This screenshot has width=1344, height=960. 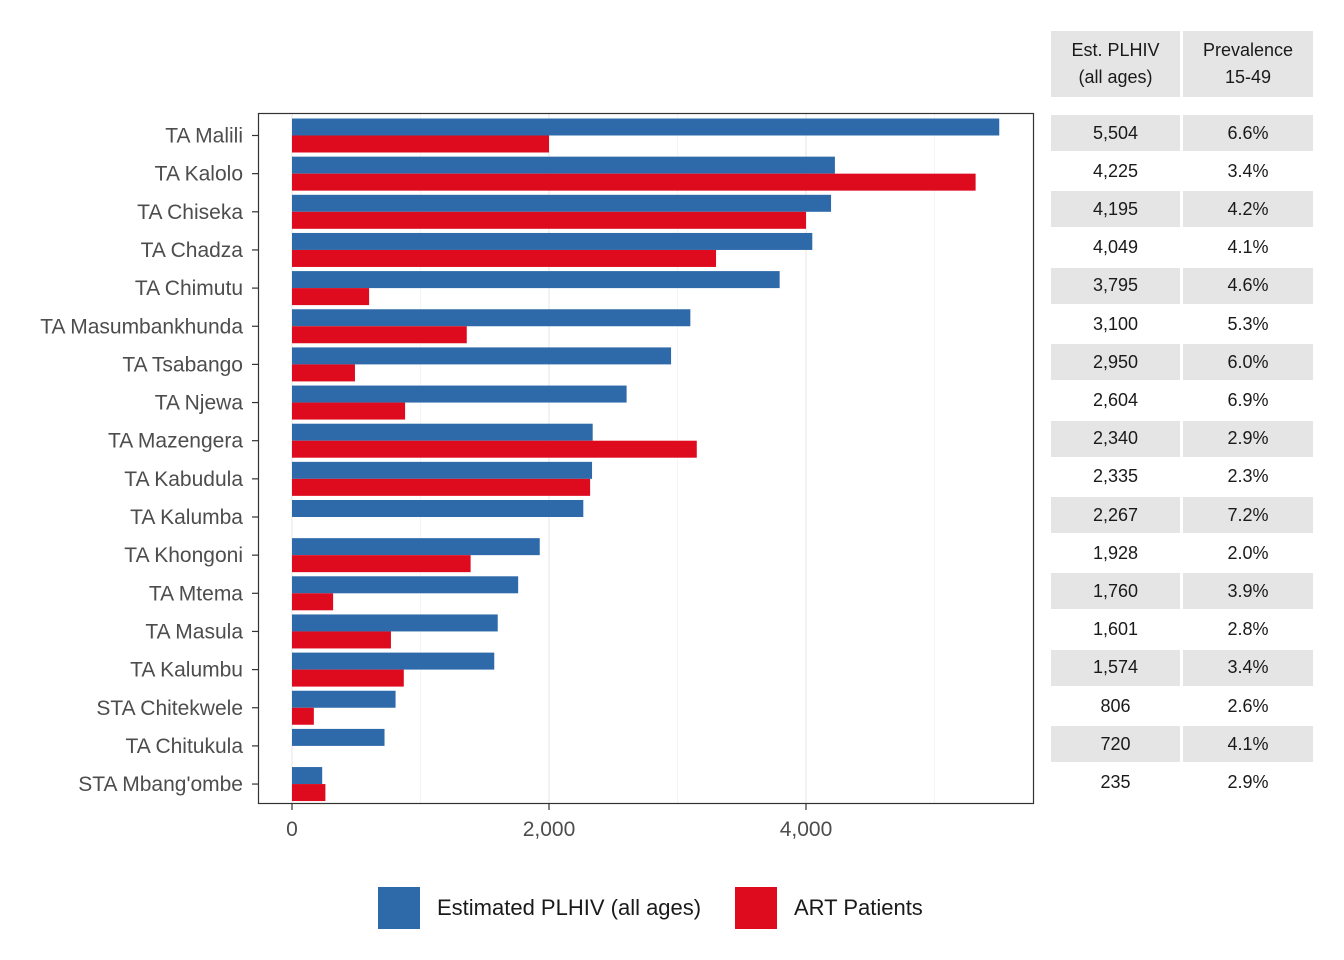 What do you see at coordinates (1115, 476) in the screenshot?
I see `table-cell-plhiv: 2,335` at bounding box center [1115, 476].